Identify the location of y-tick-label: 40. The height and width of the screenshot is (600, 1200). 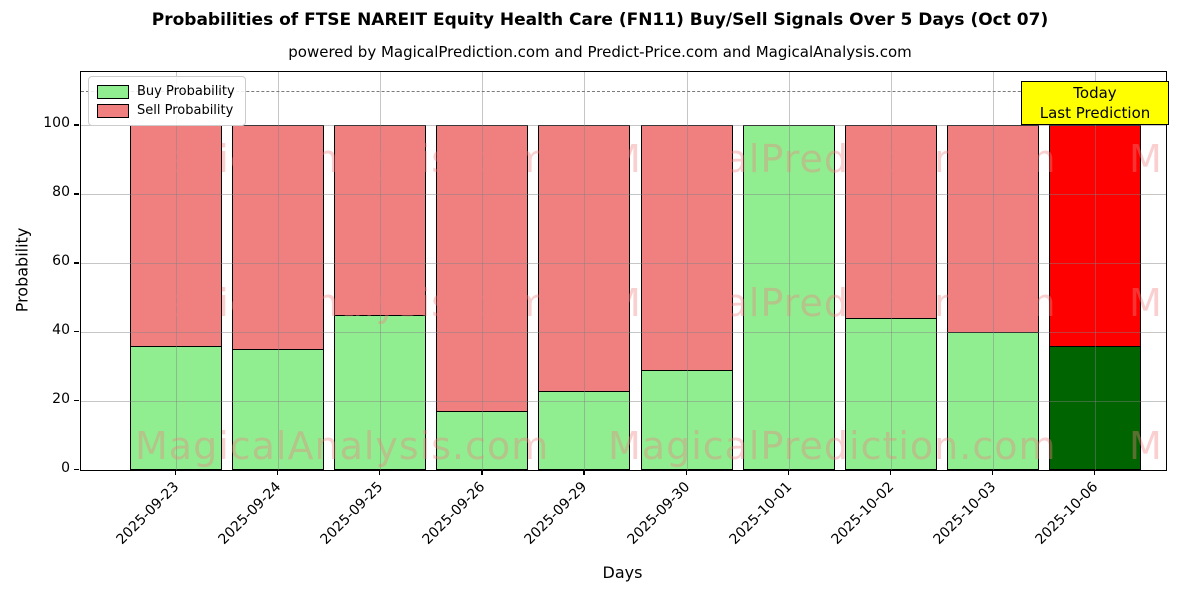
(61, 330).